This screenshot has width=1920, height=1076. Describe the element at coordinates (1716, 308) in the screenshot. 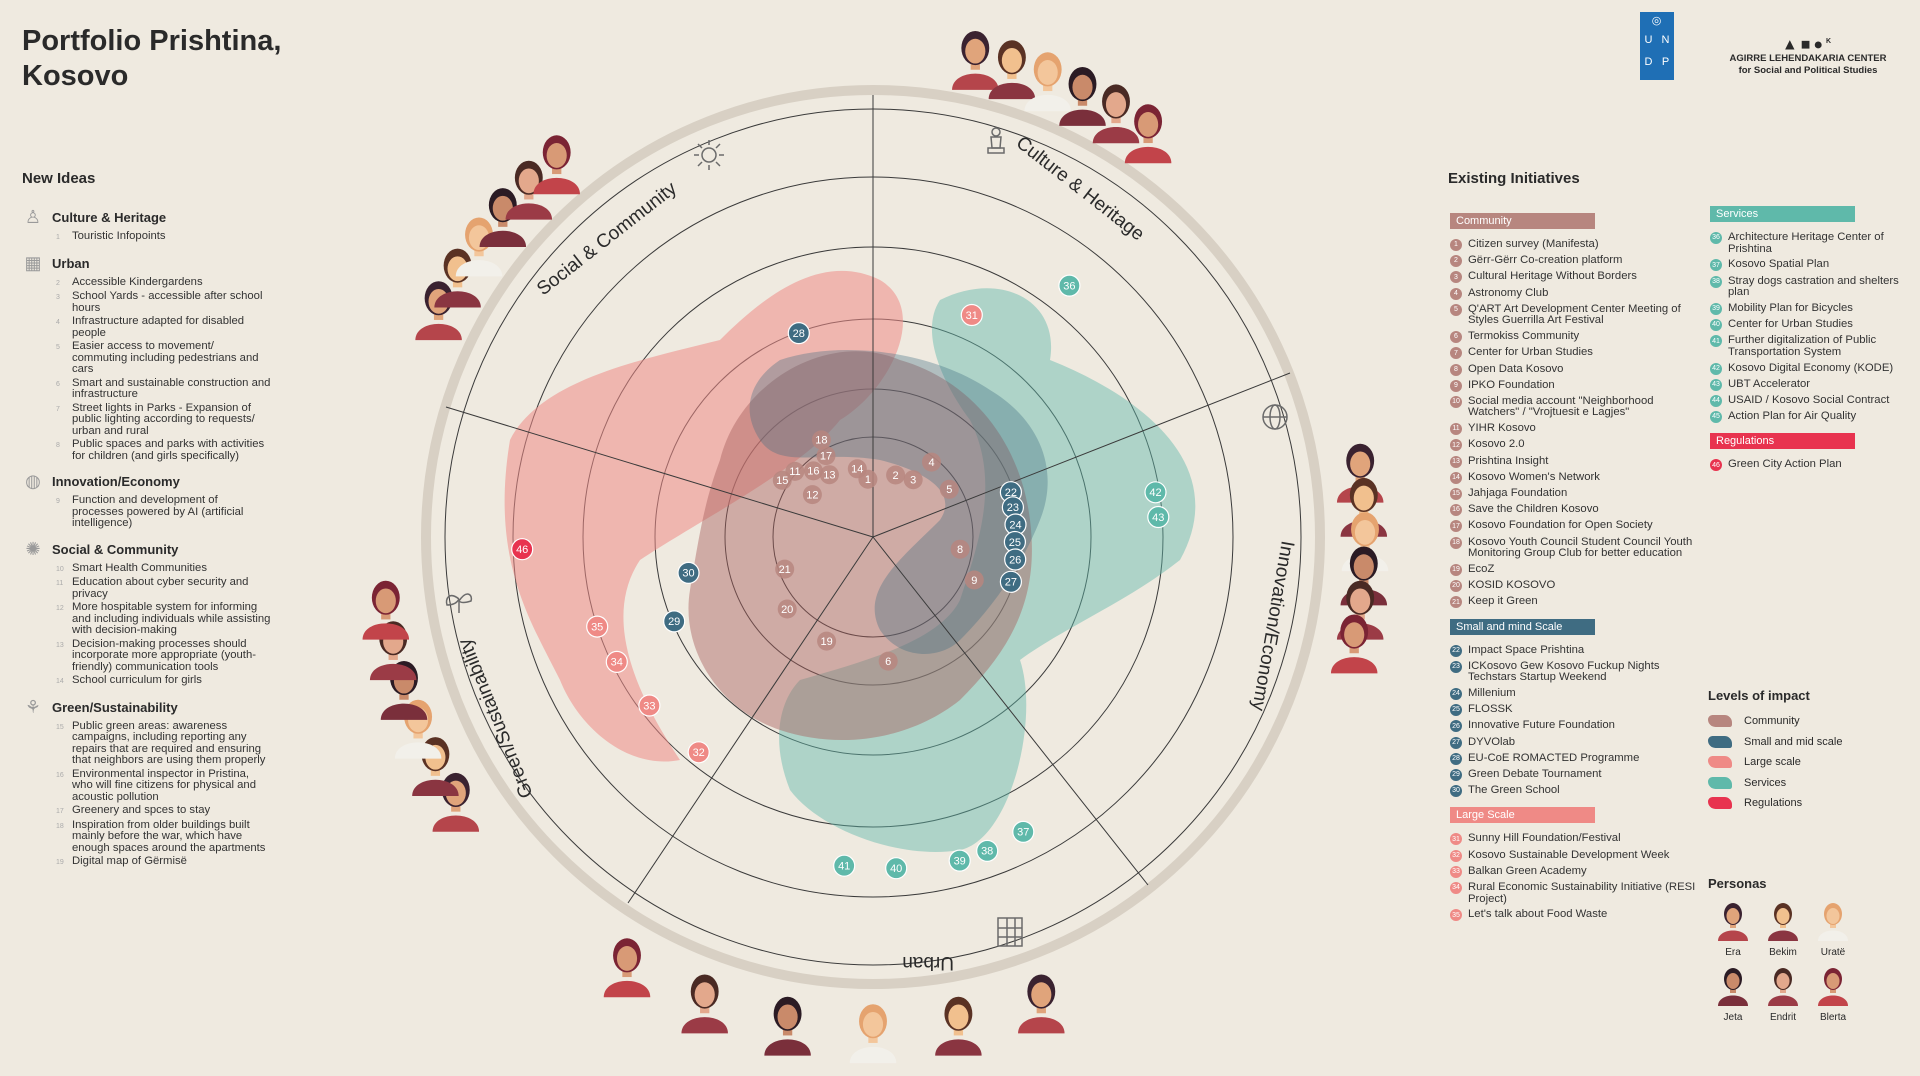

I see `initiative-number: 39` at that location.